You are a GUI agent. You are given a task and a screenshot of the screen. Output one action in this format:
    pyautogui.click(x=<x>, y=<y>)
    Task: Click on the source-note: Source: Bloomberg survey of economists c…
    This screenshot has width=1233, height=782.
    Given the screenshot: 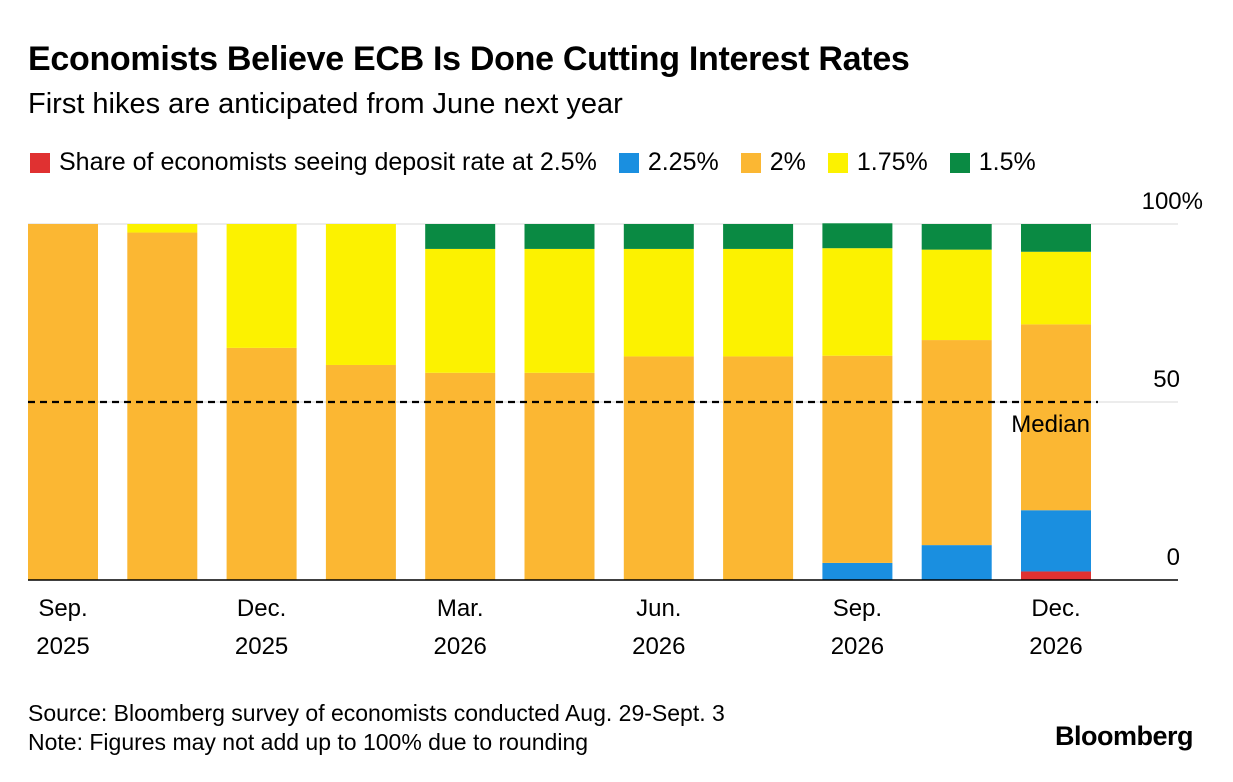 What is the action you would take?
    pyautogui.click(x=376, y=713)
    